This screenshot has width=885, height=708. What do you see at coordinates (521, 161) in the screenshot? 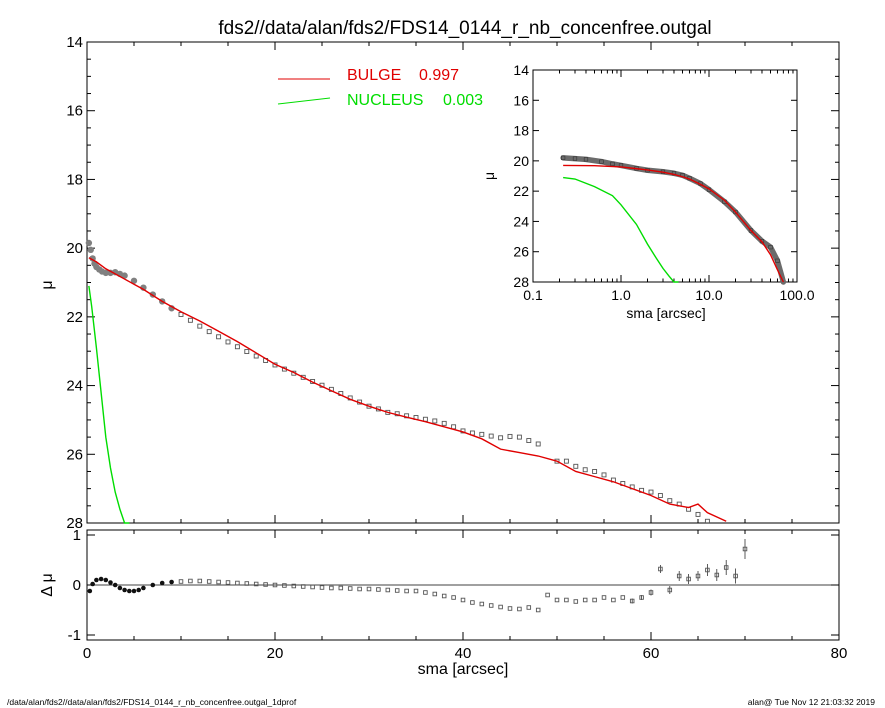
I see `inset-y-tick-label: 20` at bounding box center [521, 161].